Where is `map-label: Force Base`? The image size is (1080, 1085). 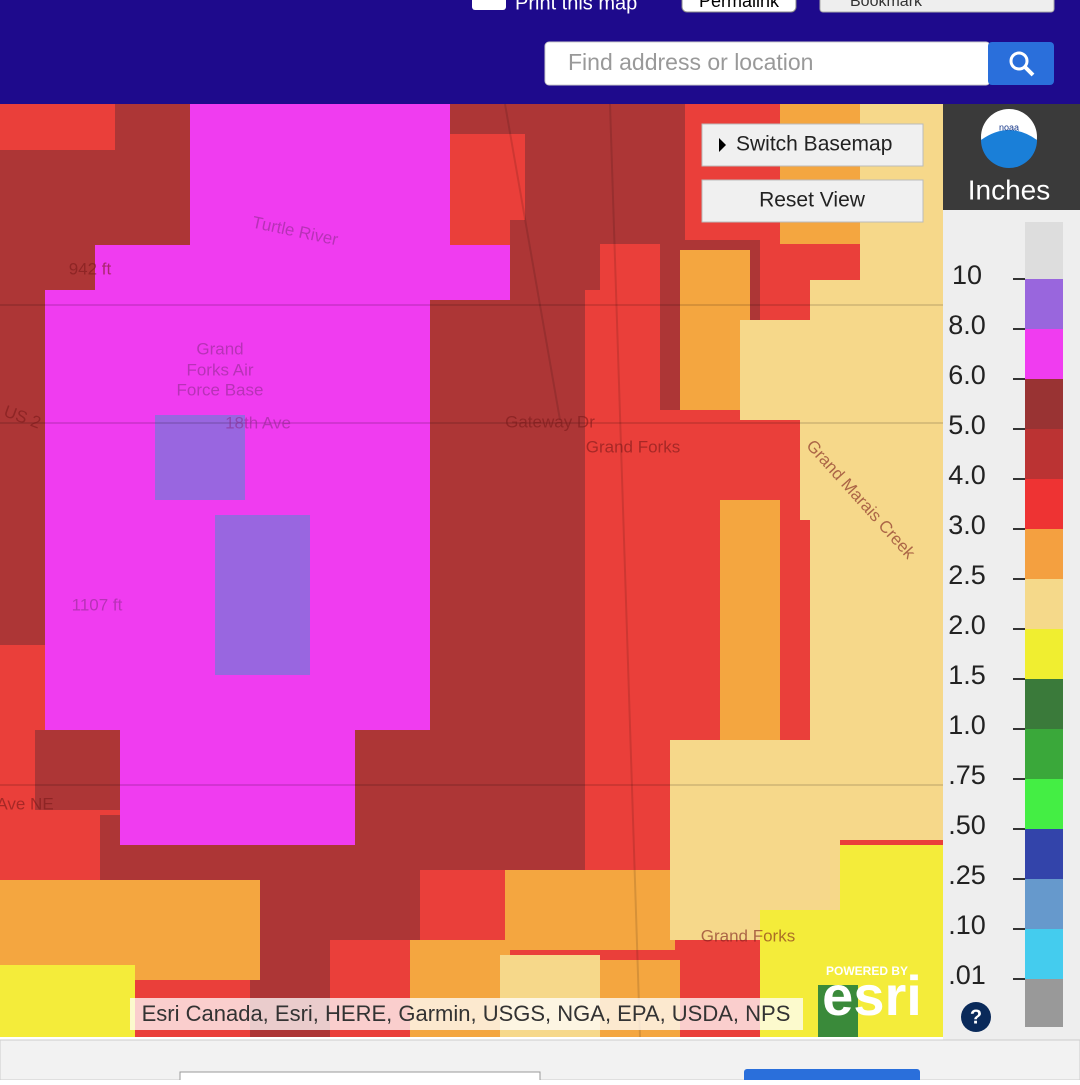 map-label: Force Base is located at coordinates (220, 389).